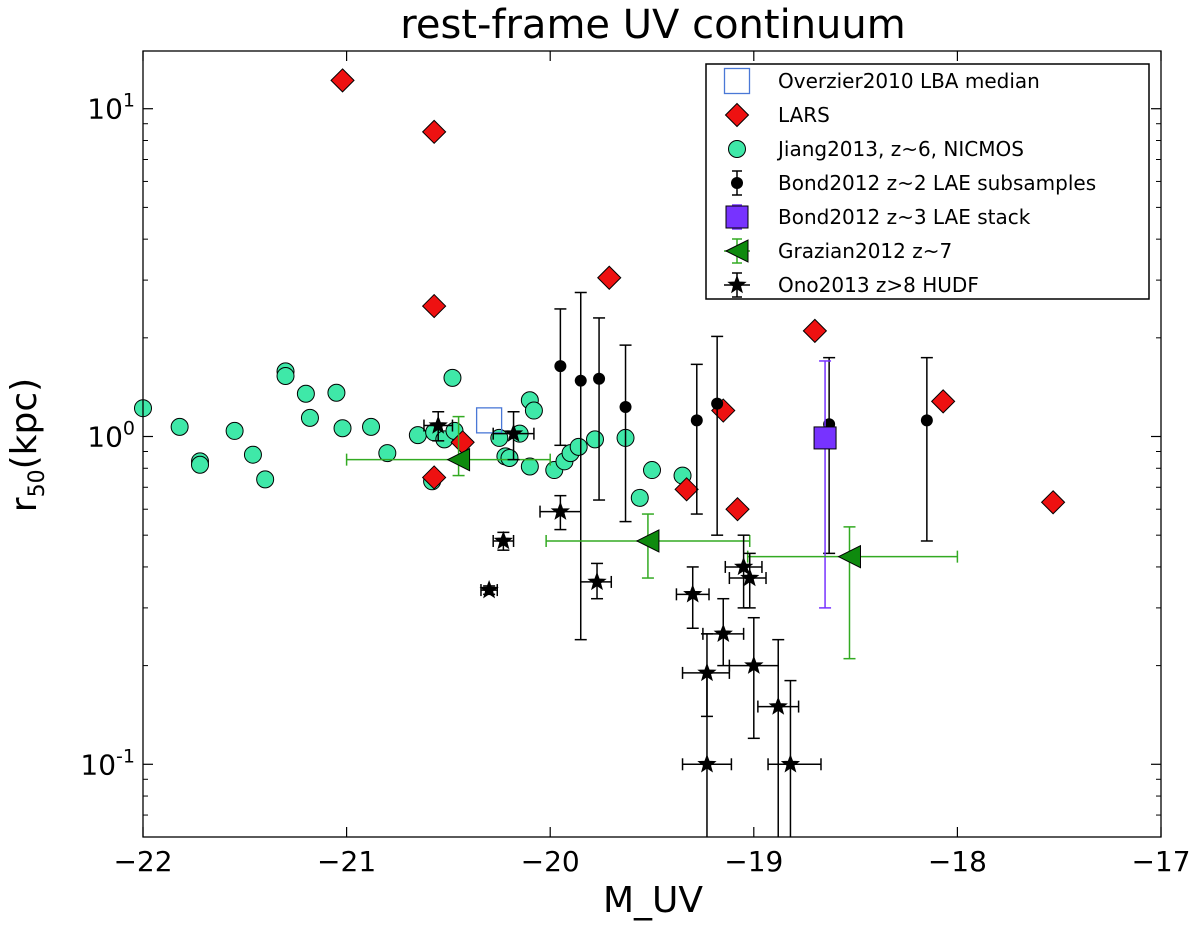 This screenshot has width=1200, height=927. What do you see at coordinates (909, 81) in the screenshot?
I see `legend-label: Overzier2010 LBA median` at bounding box center [909, 81].